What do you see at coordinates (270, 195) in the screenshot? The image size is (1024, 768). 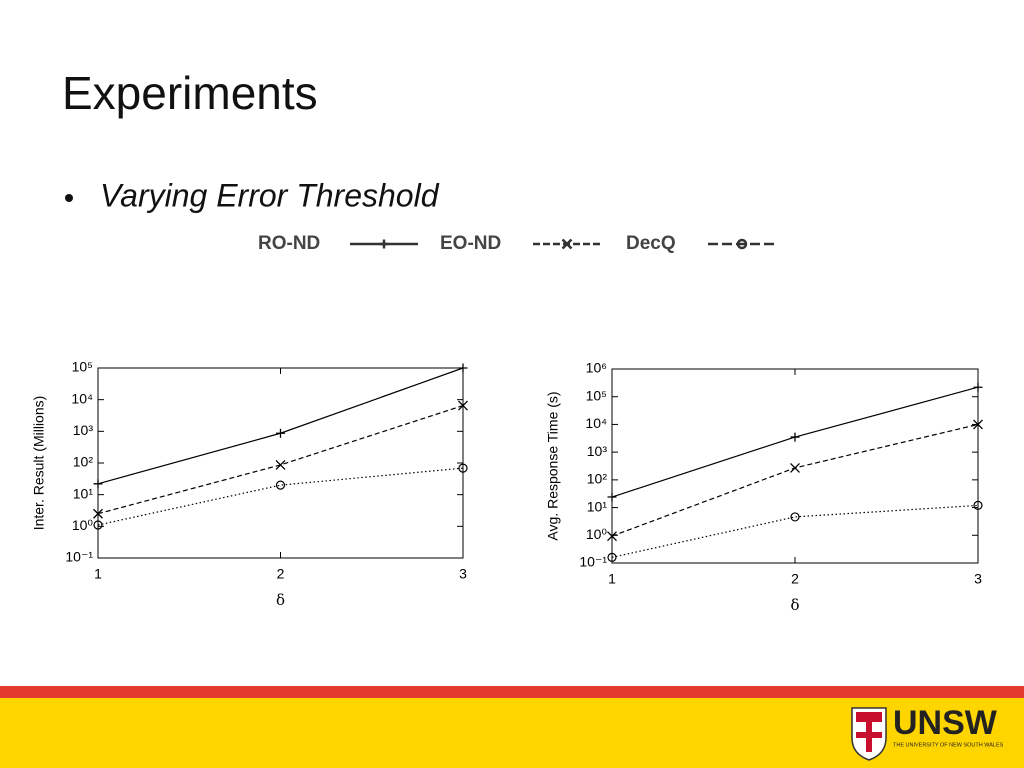 I see `bullet-text: Varying Error Threshold` at bounding box center [270, 195].